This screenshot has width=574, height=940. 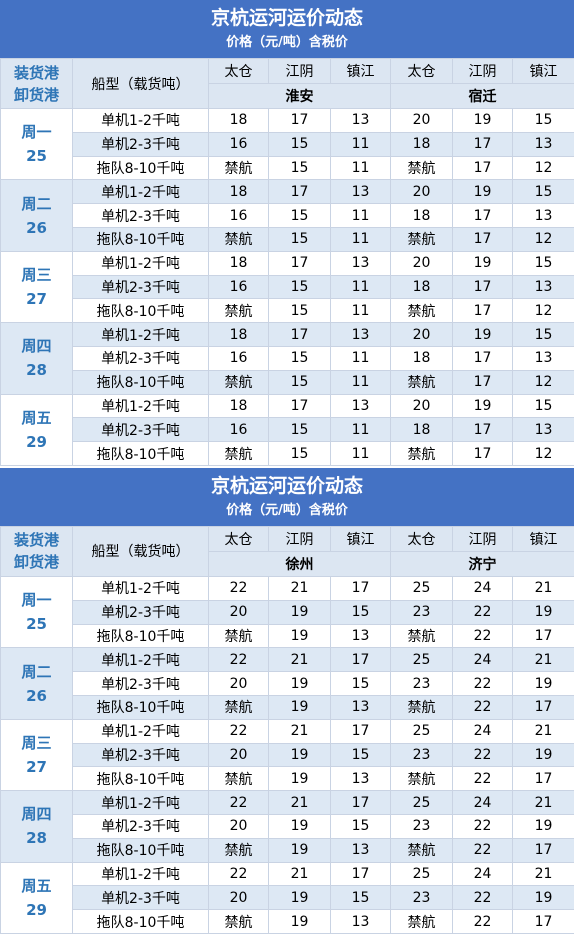 What do you see at coordinates (360, 538) in the screenshot?
I see `destination: 镇江` at bounding box center [360, 538].